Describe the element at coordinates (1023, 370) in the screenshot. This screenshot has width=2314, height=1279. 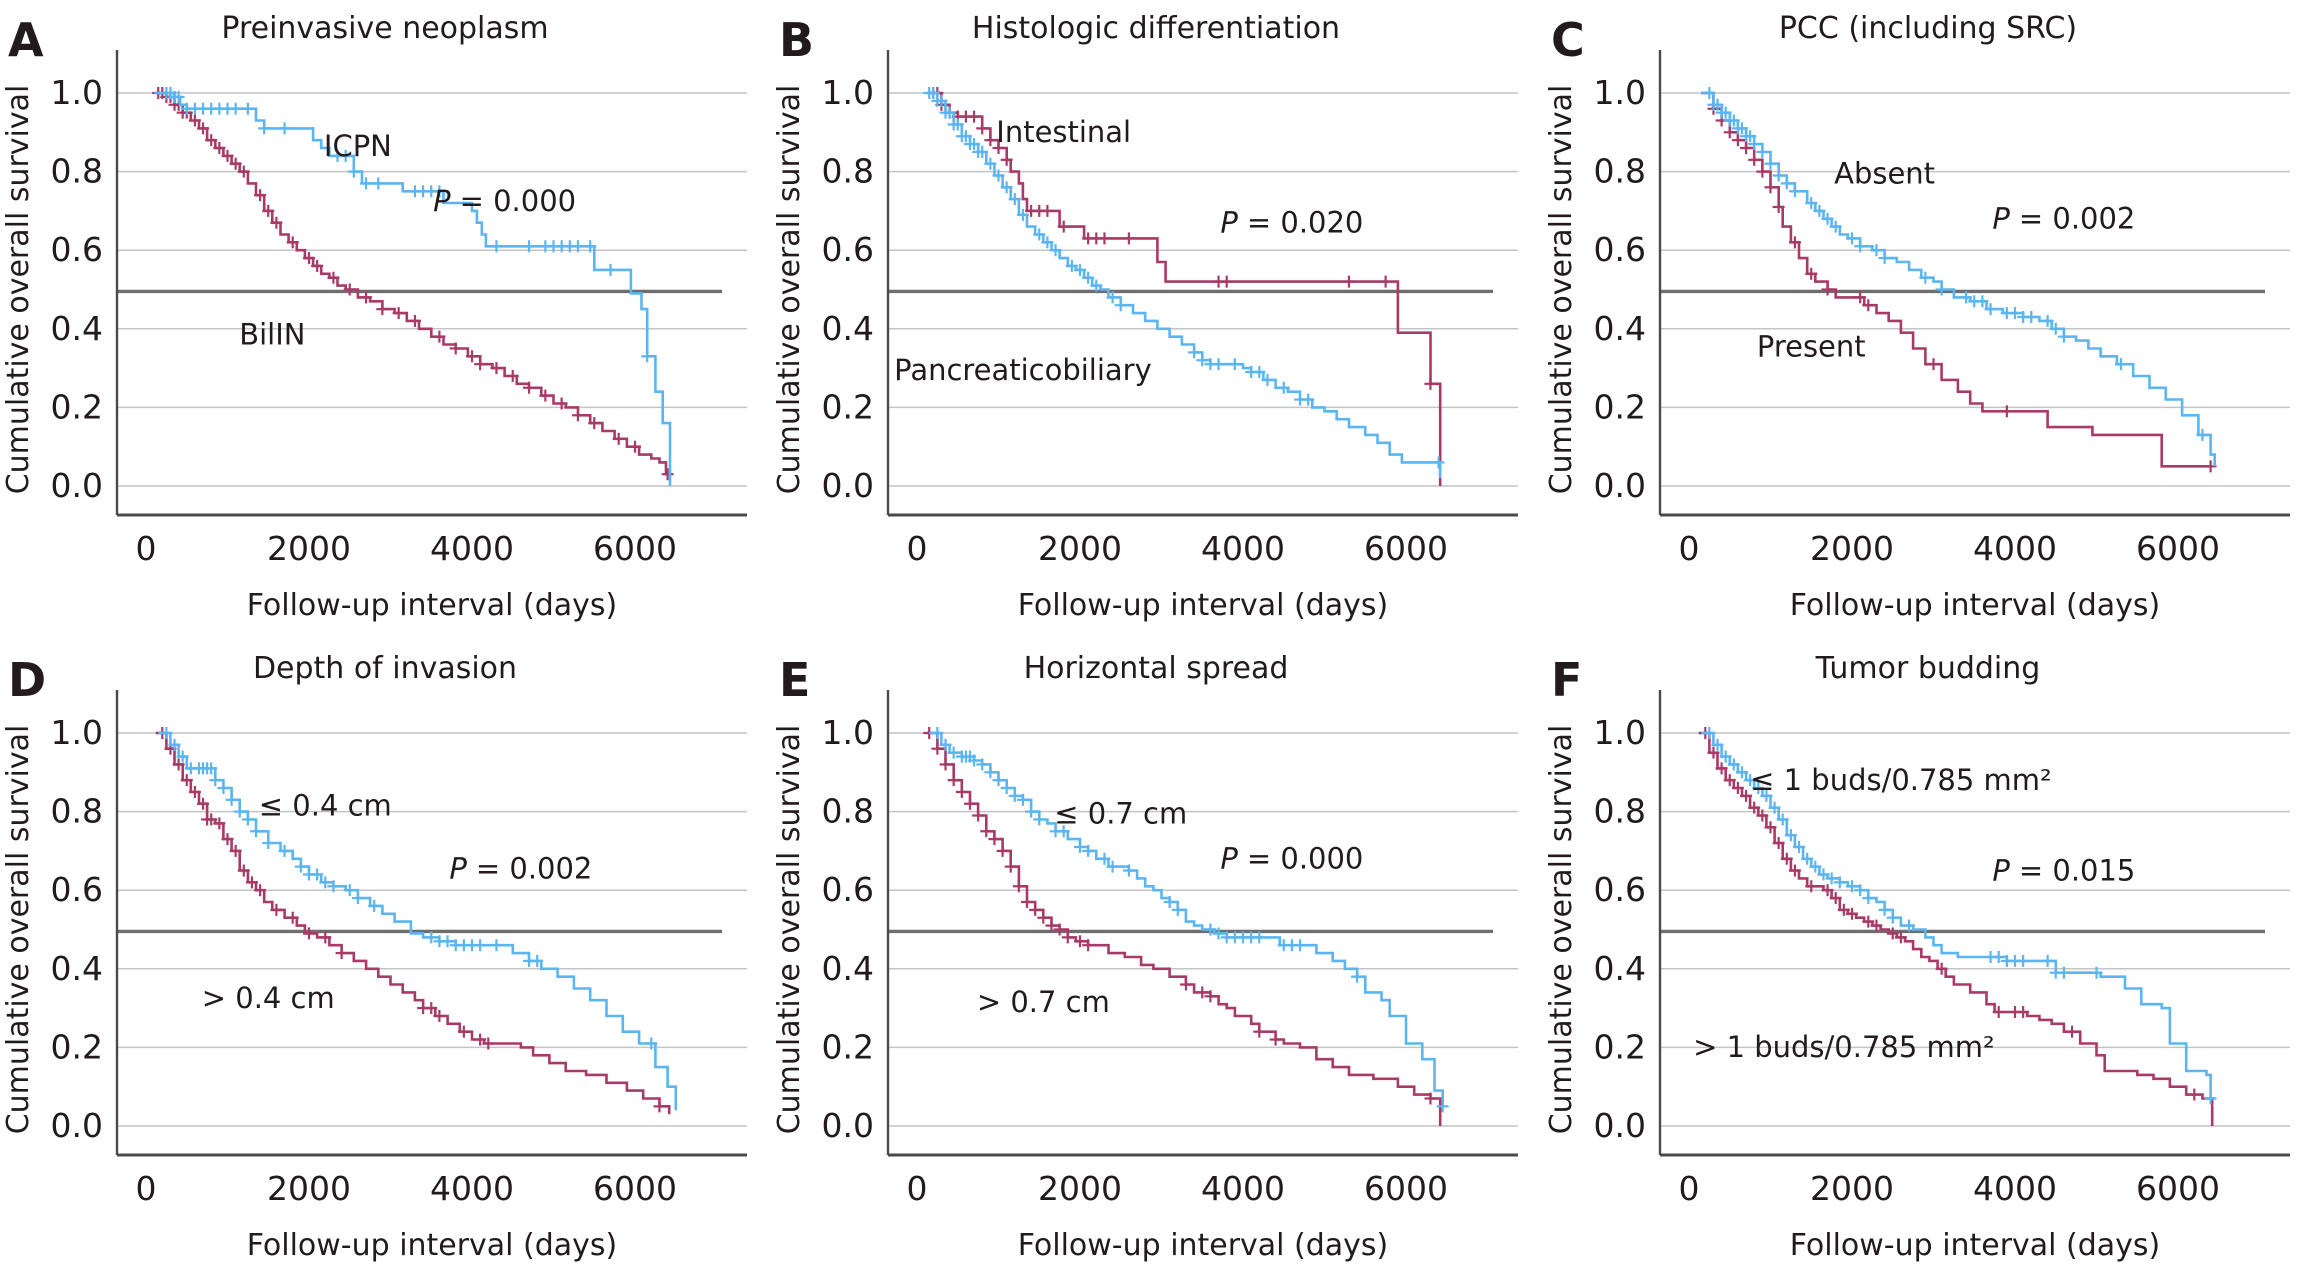
I see `group-label-blue: Pancreaticobiliary` at that location.